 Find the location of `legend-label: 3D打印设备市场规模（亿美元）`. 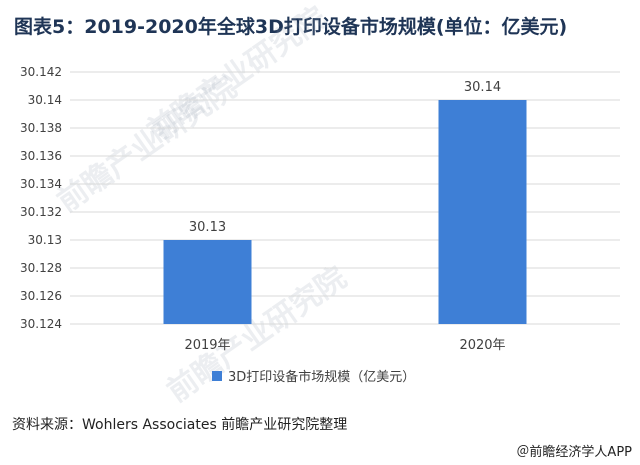

legend-label: 3D打印设备市场规模（亿美元） is located at coordinates (321, 377).